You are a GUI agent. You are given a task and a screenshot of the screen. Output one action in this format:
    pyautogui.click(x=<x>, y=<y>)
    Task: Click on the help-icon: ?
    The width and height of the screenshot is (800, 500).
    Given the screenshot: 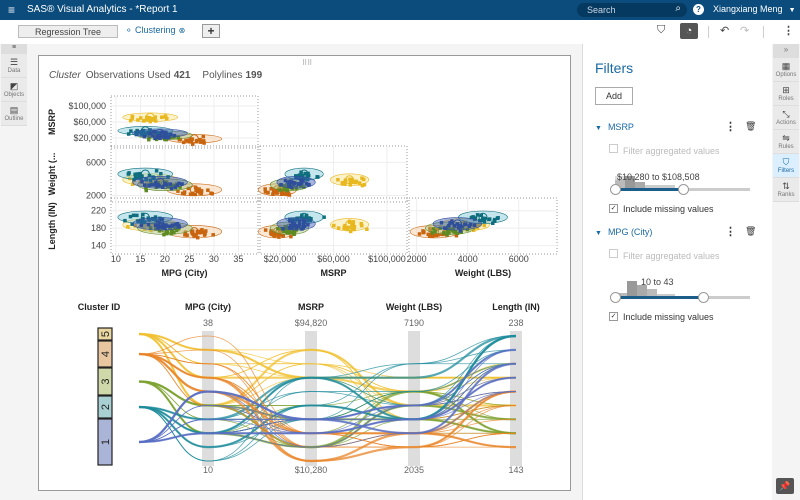 What is the action you would take?
    pyautogui.click(x=698, y=9)
    